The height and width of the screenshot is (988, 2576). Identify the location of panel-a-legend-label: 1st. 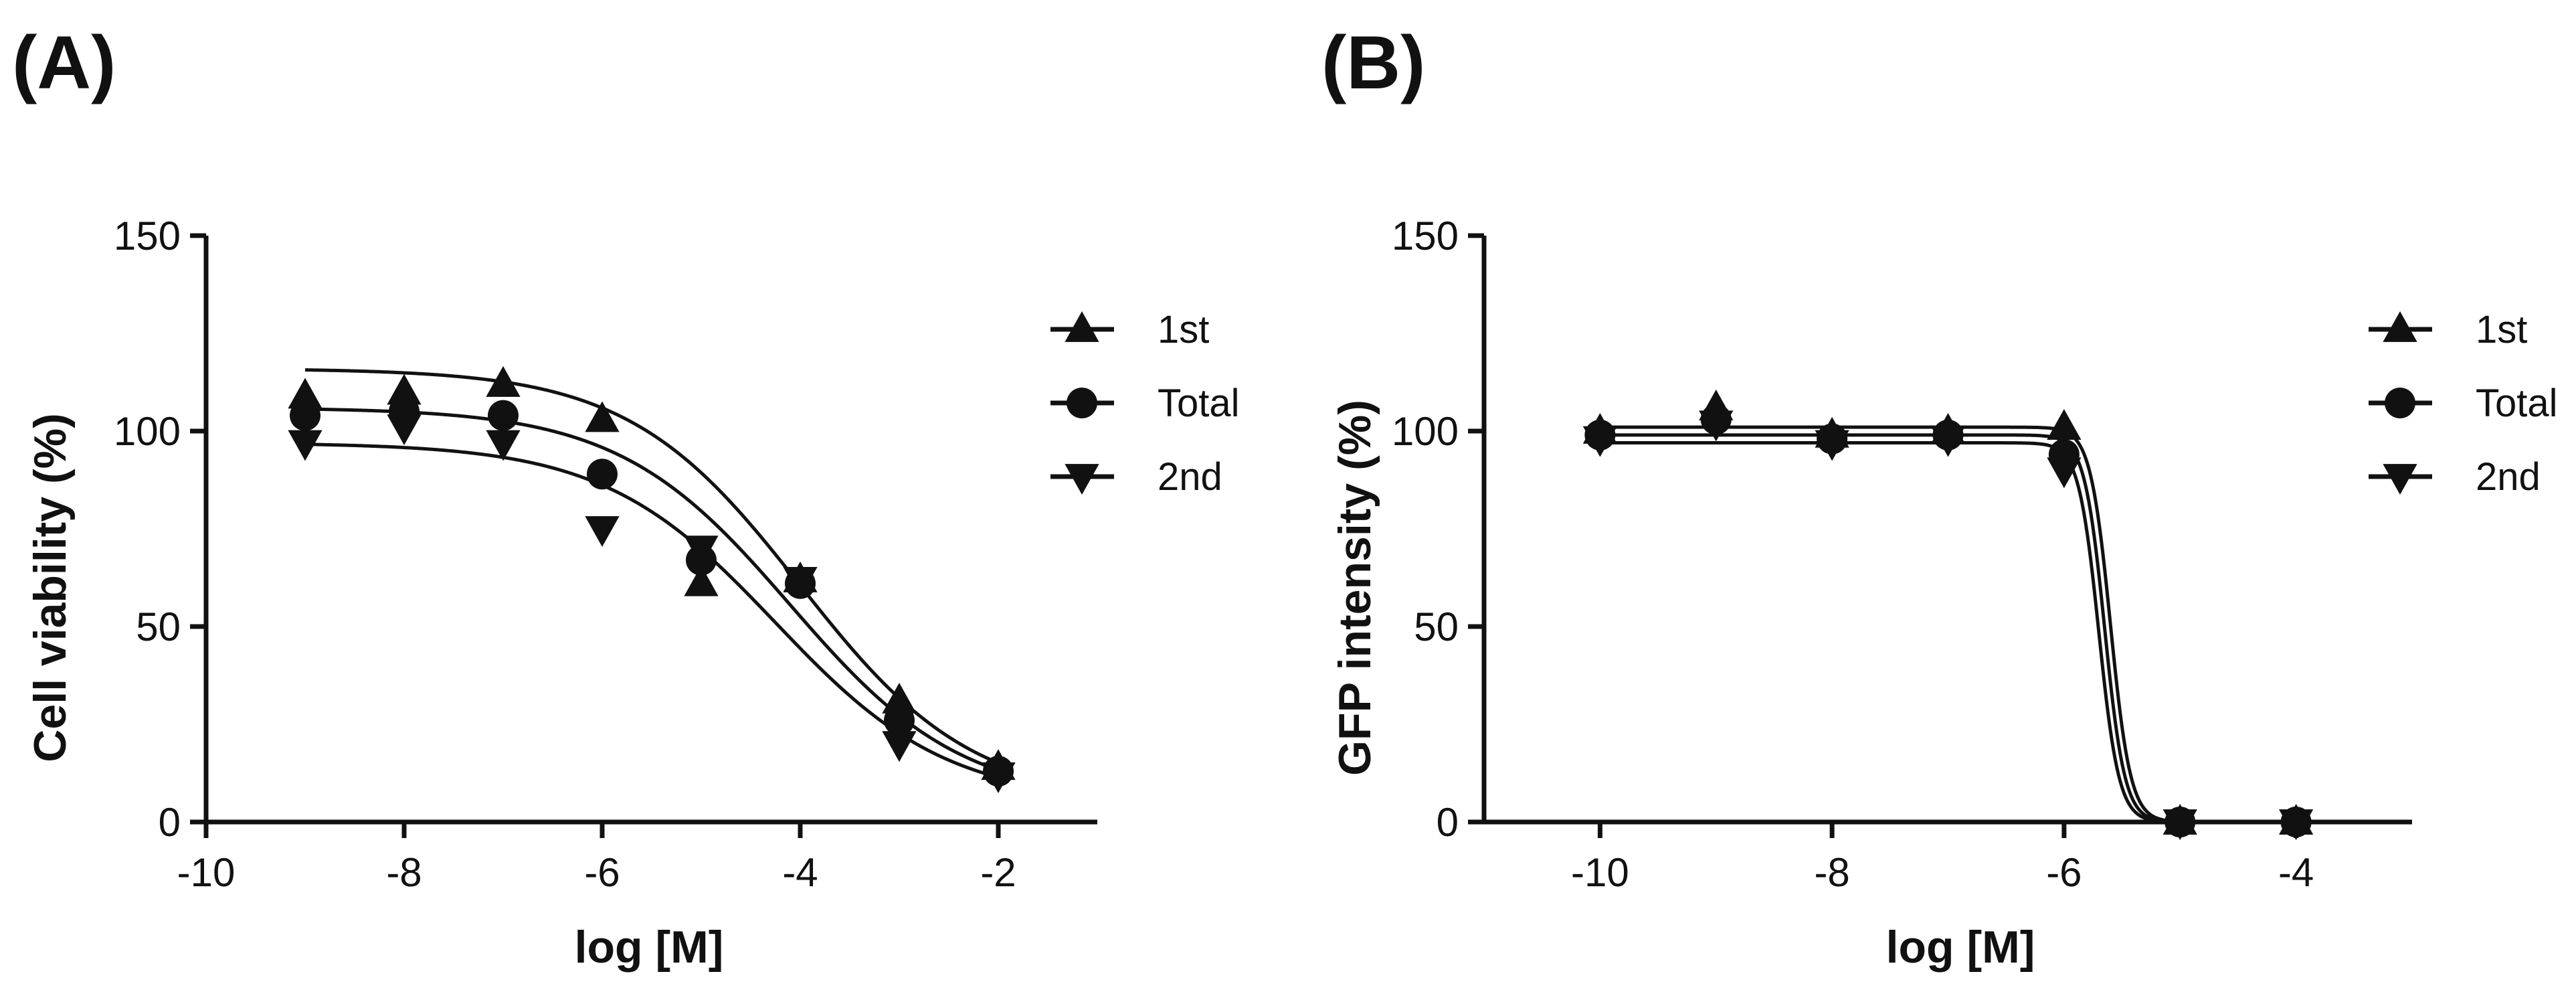
(1183, 329).